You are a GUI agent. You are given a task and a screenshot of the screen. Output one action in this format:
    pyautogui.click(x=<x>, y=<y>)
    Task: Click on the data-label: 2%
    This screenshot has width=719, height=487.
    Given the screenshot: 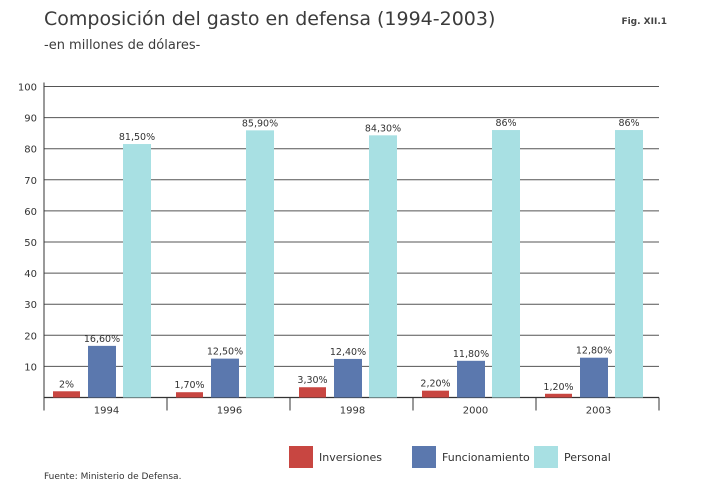 What is the action you would take?
    pyautogui.click(x=66, y=384)
    